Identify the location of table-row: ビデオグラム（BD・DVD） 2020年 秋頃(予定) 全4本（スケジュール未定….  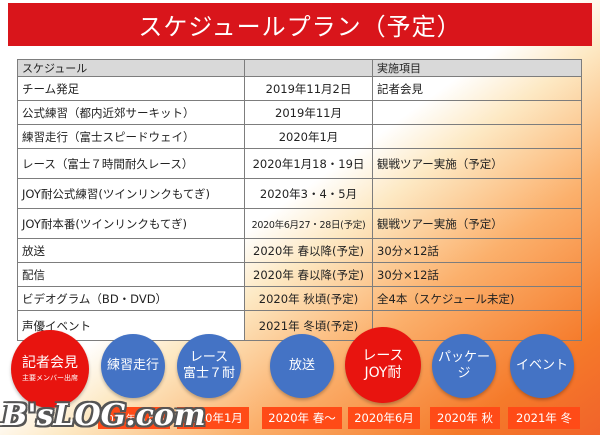
(299, 298).